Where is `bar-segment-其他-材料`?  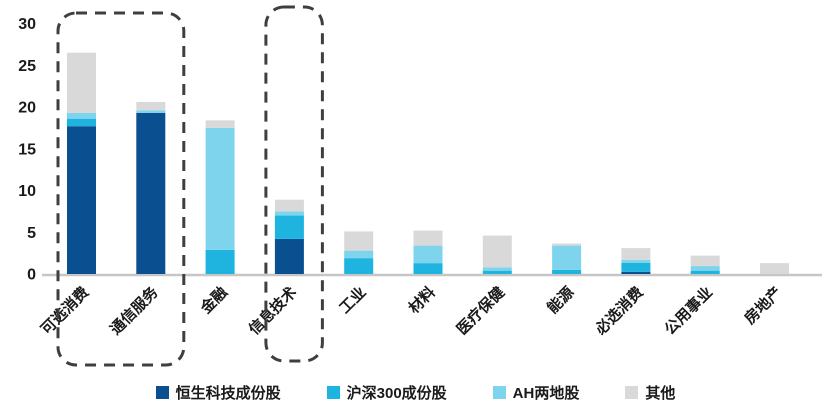 bar-segment-其他-材料 is located at coordinates (428, 238).